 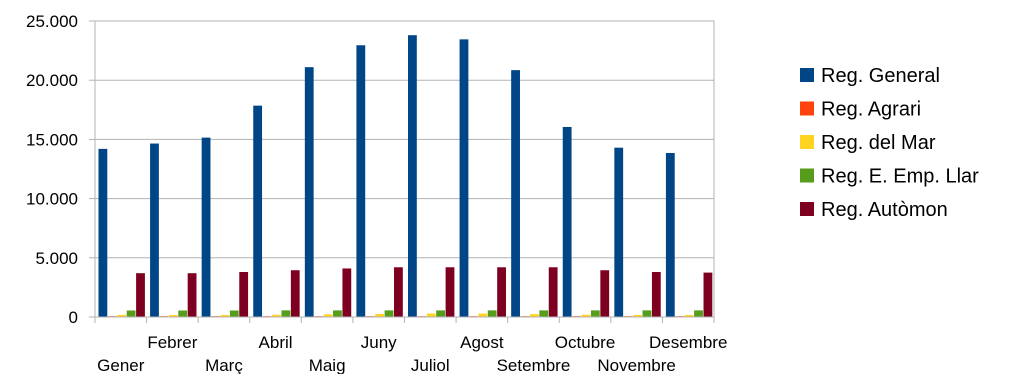 What do you see at coordinates (430, 365) in the screenshot?
I see `x-tick-label: Juliol` at bounding box center [430, 365].